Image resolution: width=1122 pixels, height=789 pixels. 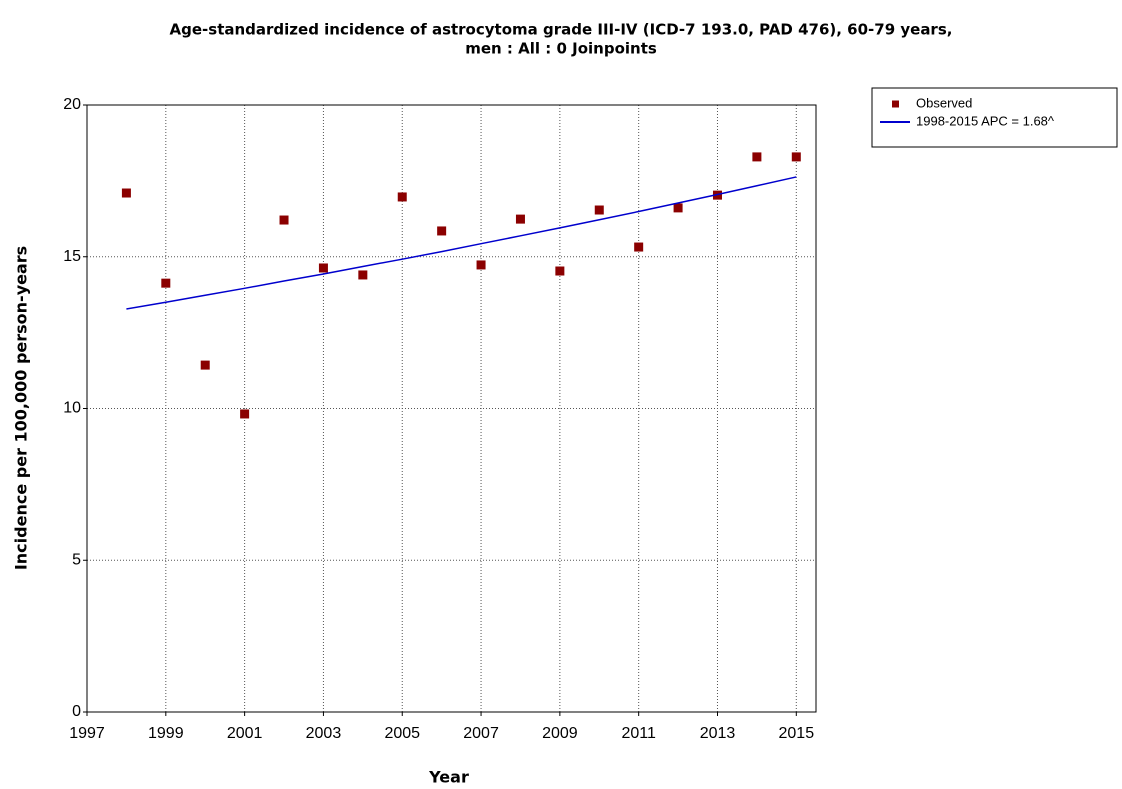 What do you see at coordinates (718, 733) in the screenshot?
I see `x-tick-label: 2013` at bounding box center [718, 733].